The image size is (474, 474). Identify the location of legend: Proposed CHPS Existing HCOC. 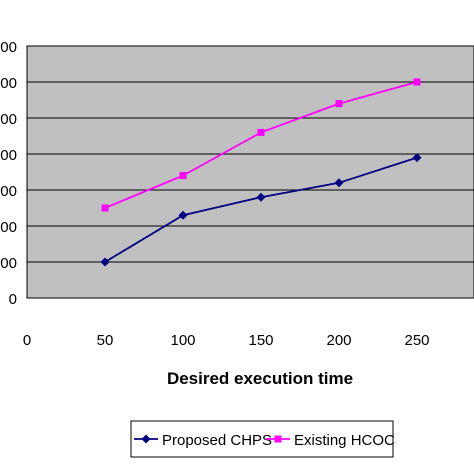
(262, 439).